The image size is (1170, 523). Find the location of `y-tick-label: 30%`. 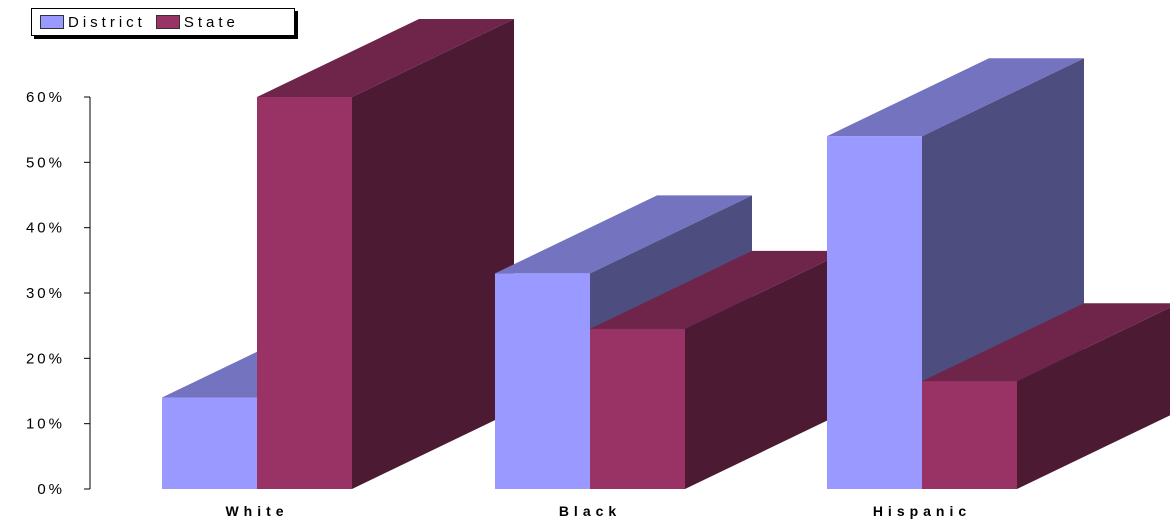

y-tick-label: 30% is located at coordinates (45, 293).